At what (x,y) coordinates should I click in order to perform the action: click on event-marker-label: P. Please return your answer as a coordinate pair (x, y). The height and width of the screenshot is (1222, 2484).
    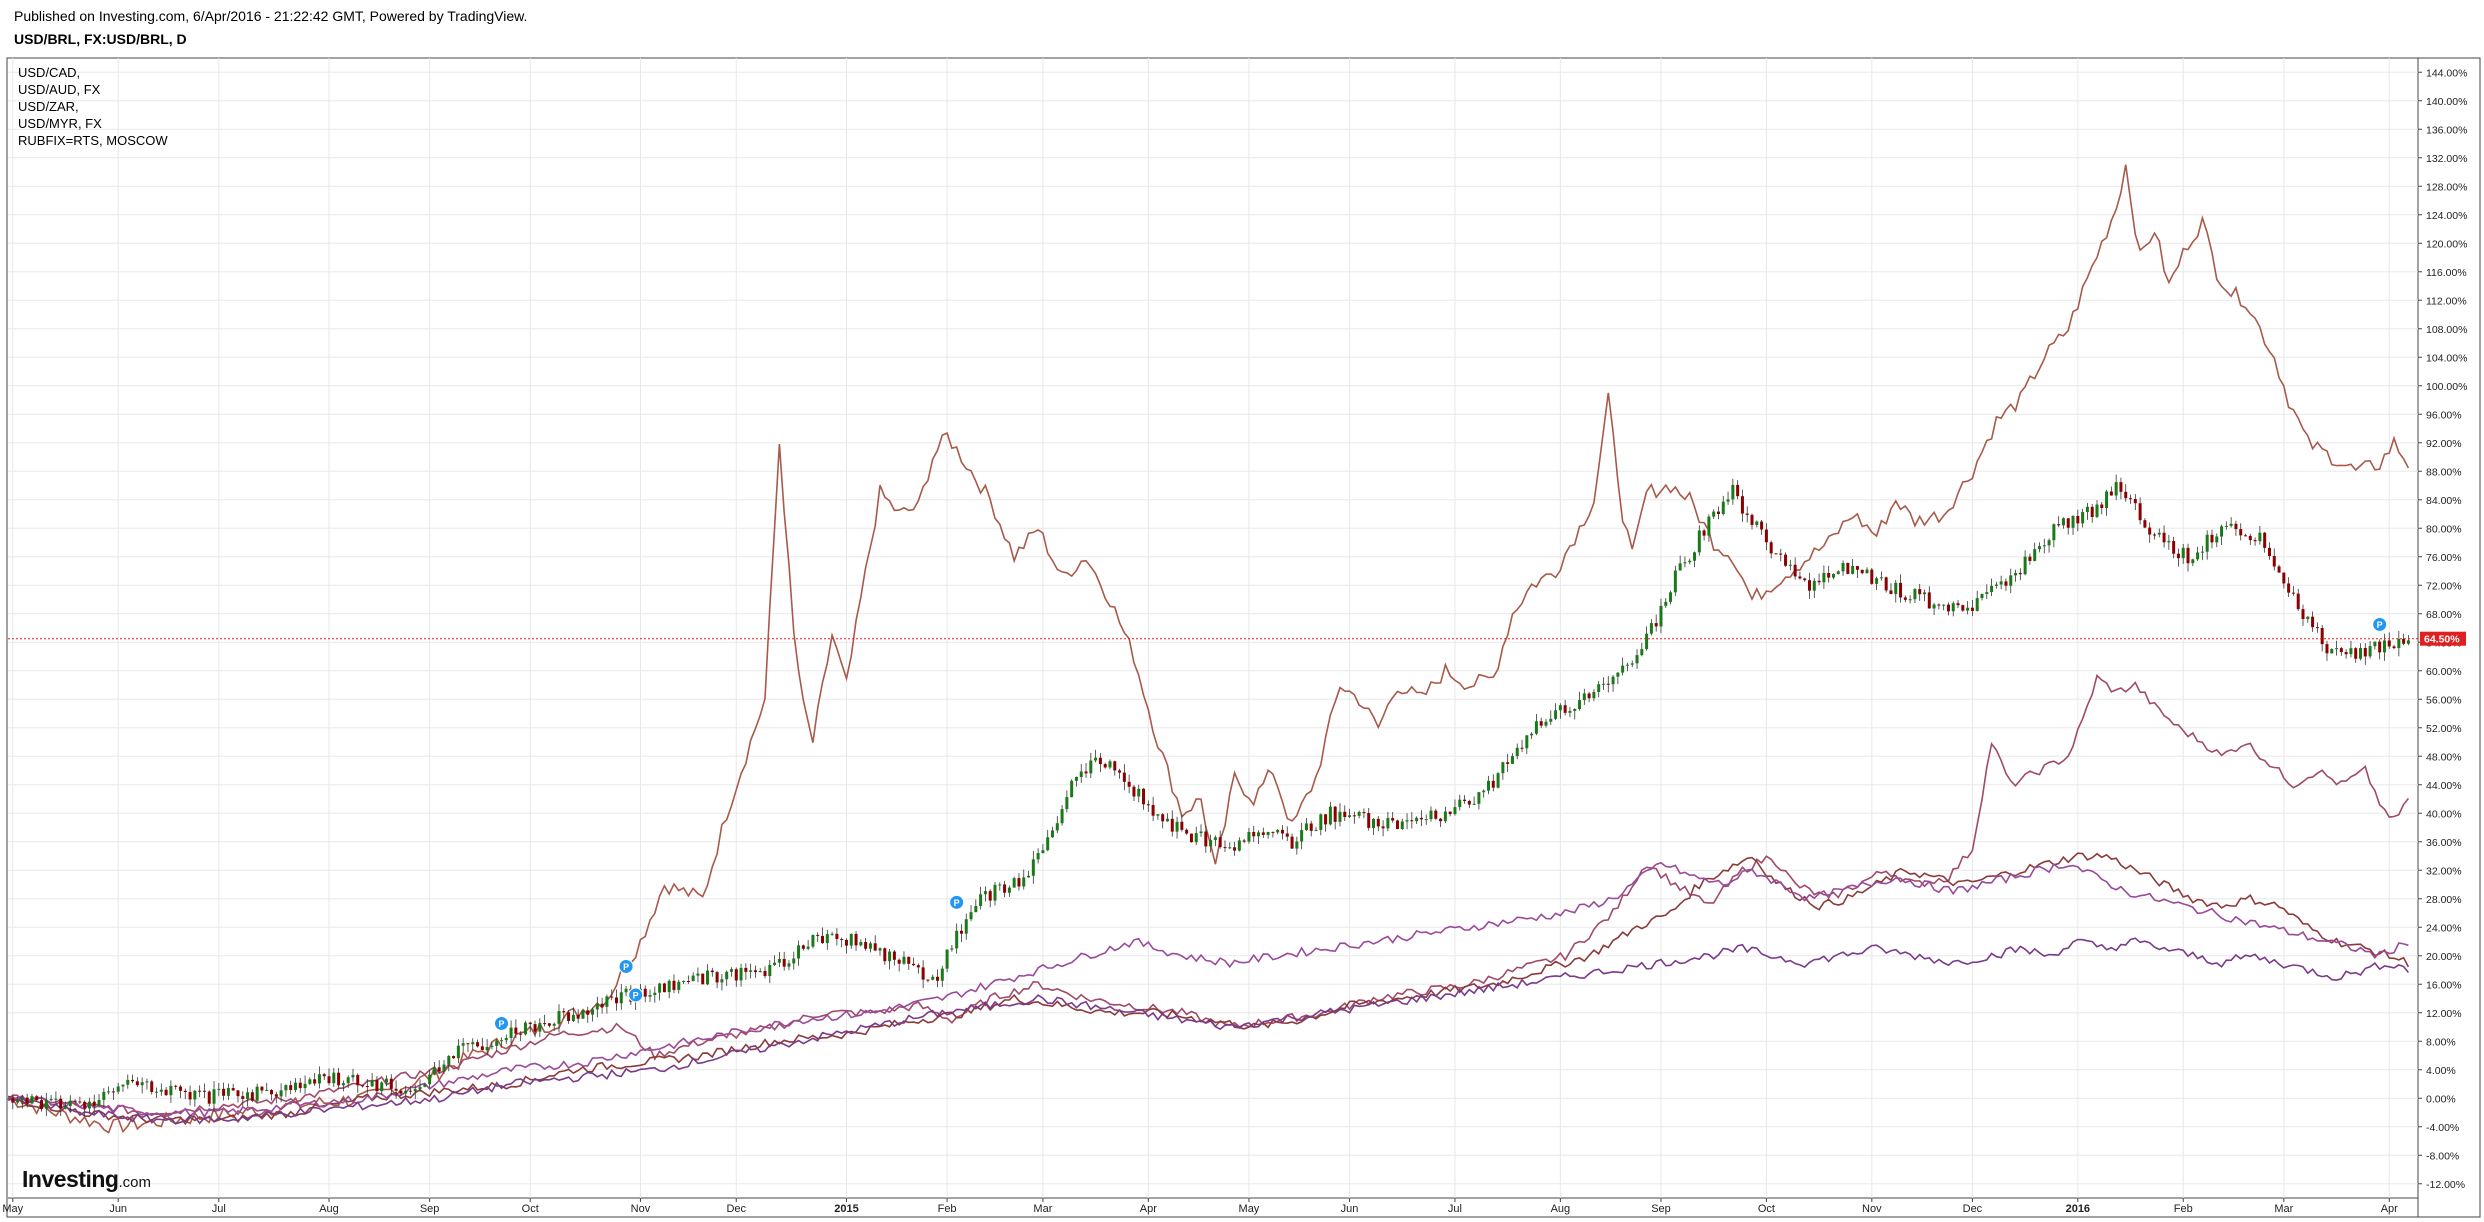
    Looking at the image, I should click on (957, 903).